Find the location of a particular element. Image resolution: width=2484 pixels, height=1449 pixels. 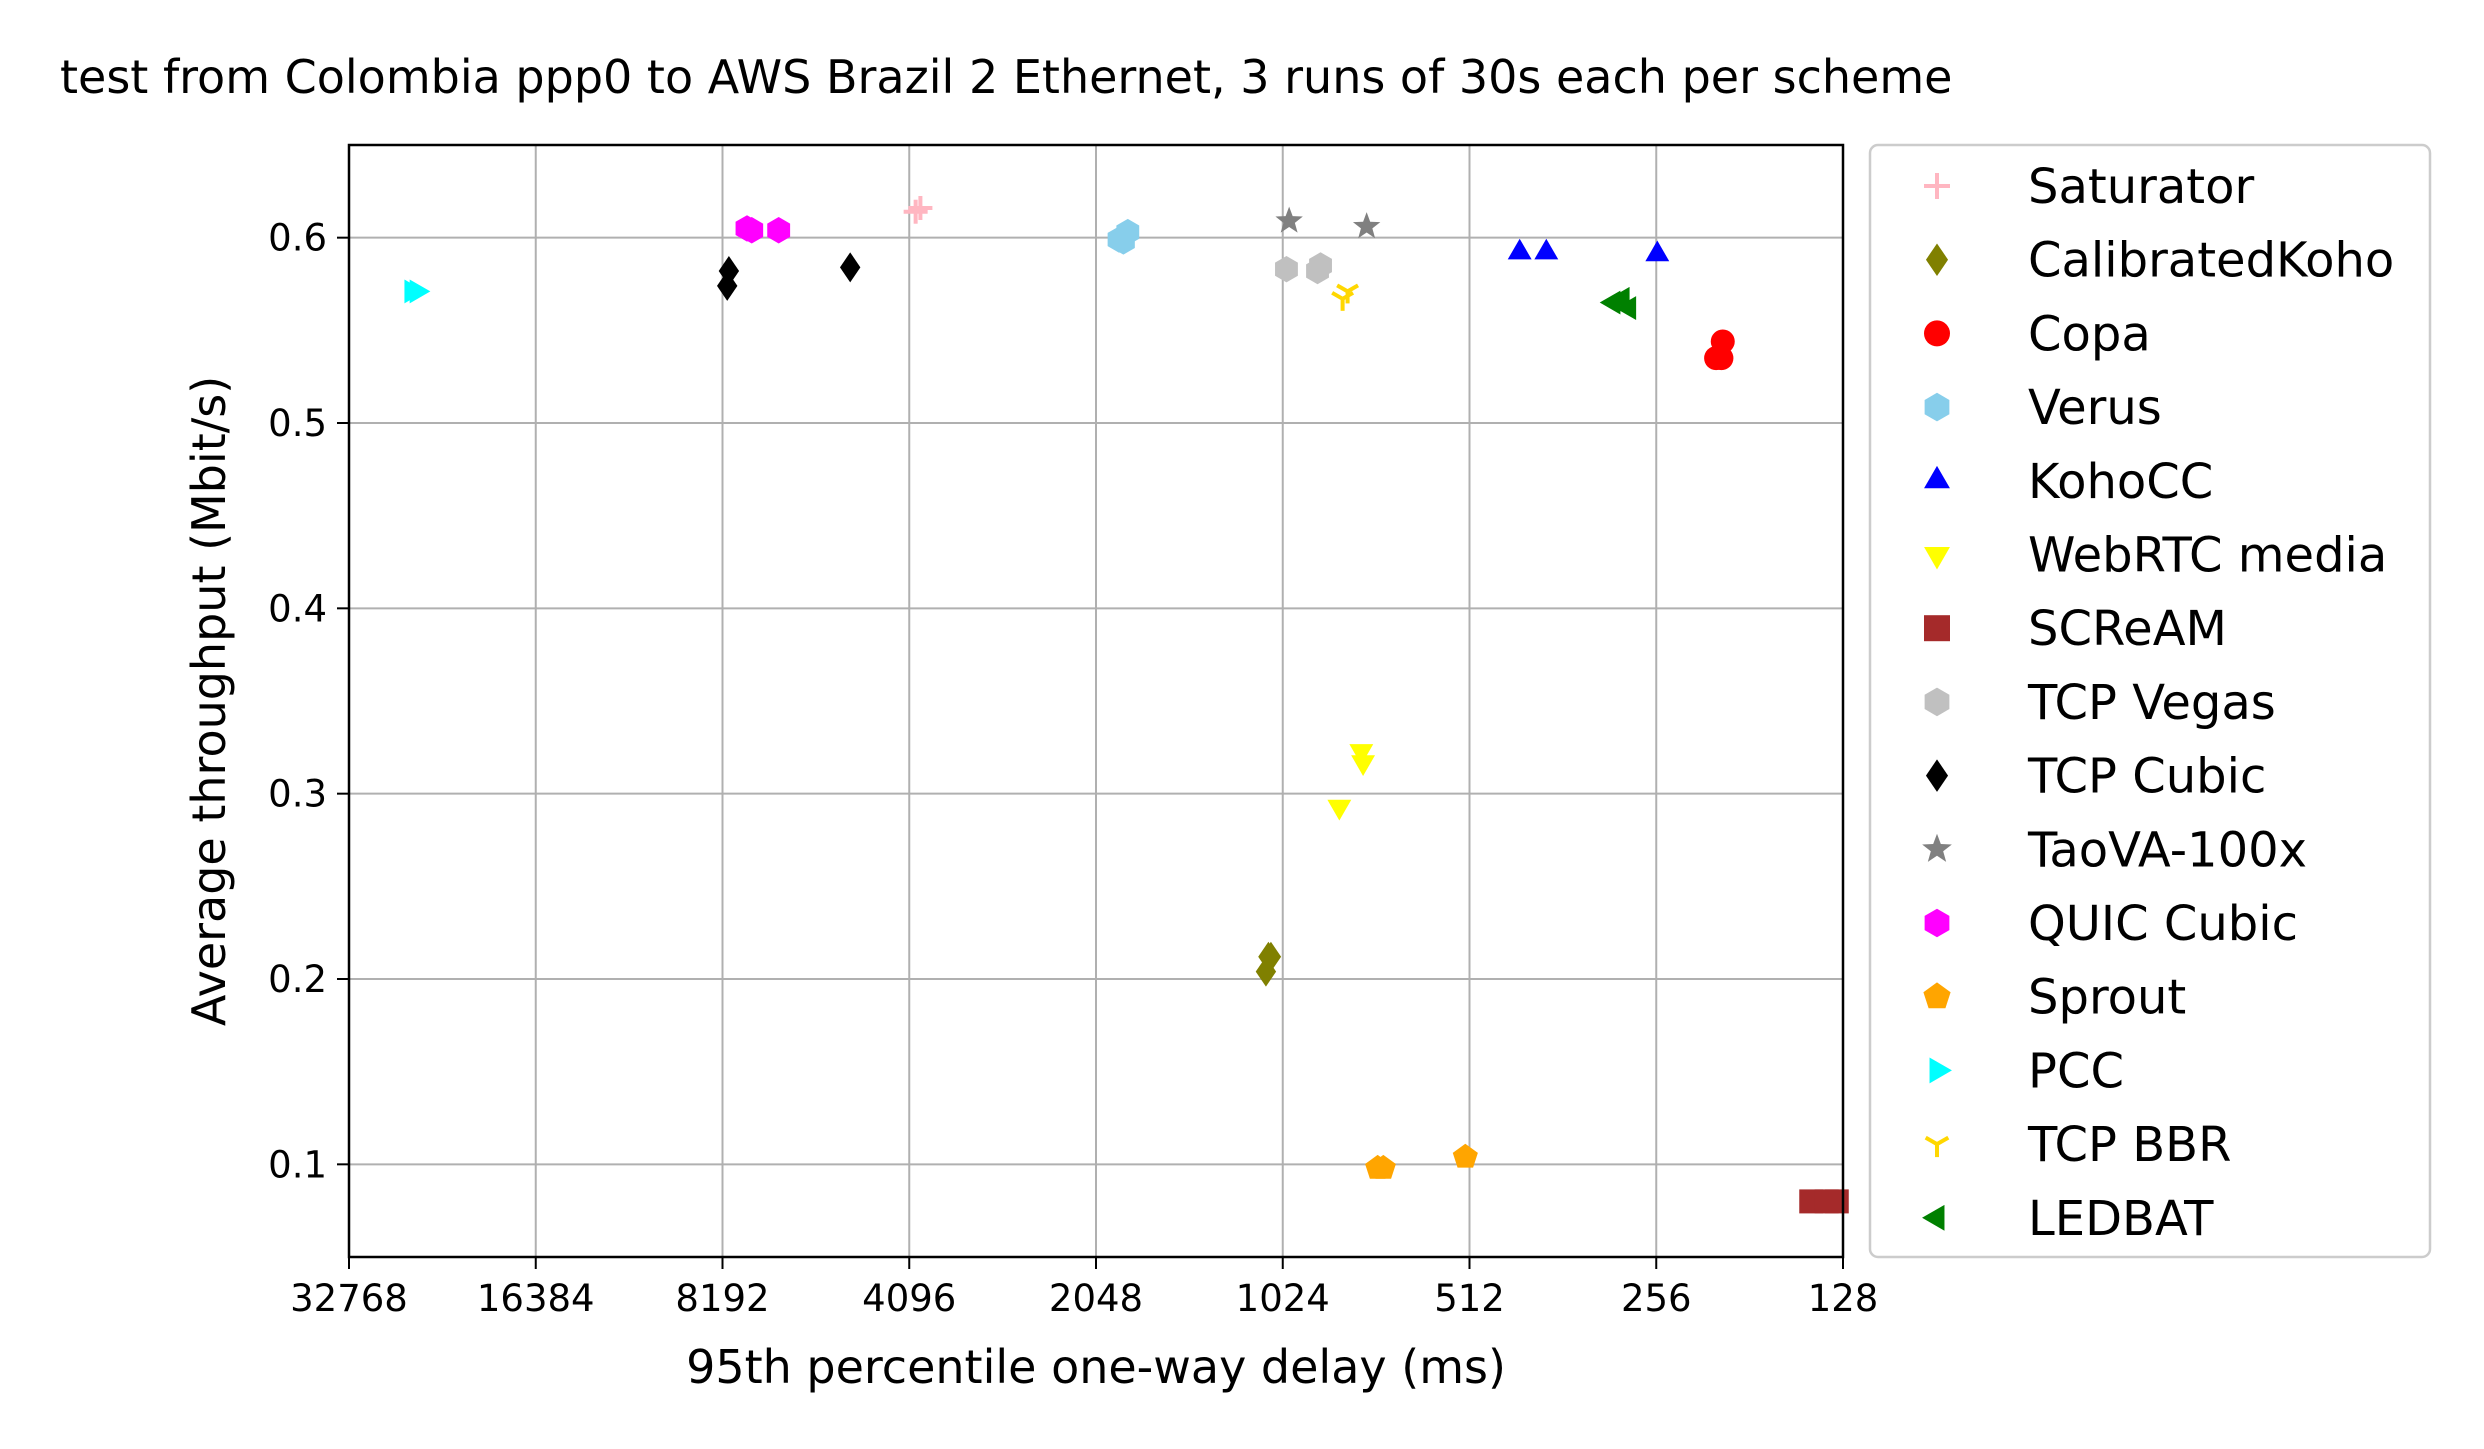

legend-label-kohocc: KohoCC is located at coordinates (2120, 482).